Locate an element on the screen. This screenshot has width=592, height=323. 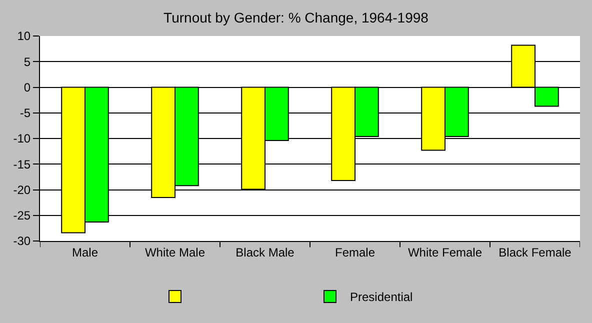
x-tick-label: Black Male is located at coordinates (265, 252).